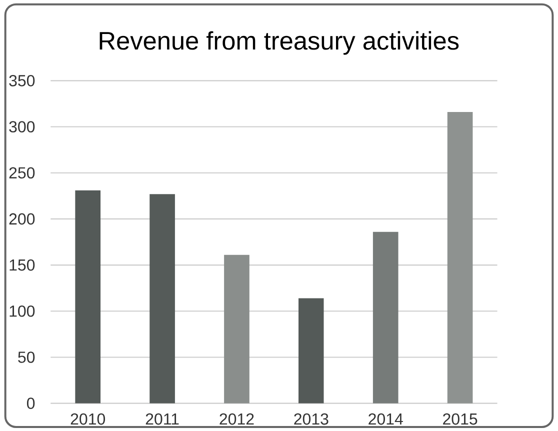  Describe the element at coordinates (22, 80) in the screenshot. I see `y-tick-label: 350` at that location.